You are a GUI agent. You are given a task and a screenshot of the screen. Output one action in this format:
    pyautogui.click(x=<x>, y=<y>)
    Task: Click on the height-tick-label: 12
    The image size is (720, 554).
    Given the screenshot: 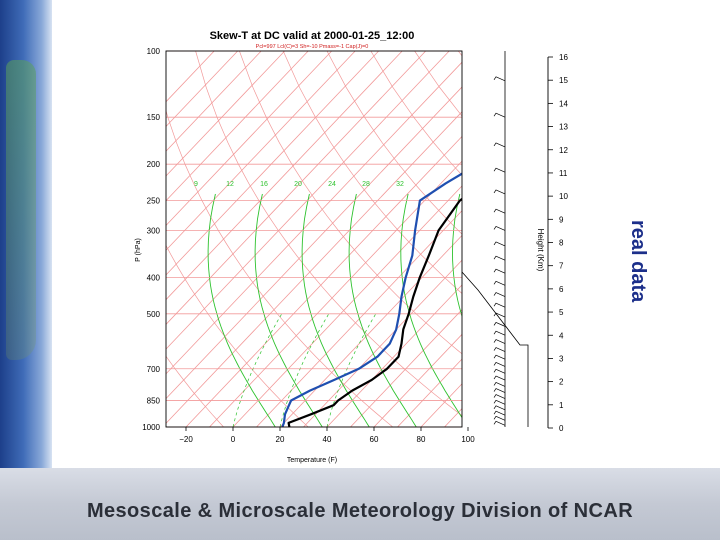 What is the action you would take?
    pyautogui.click(x=563, y=150)
    